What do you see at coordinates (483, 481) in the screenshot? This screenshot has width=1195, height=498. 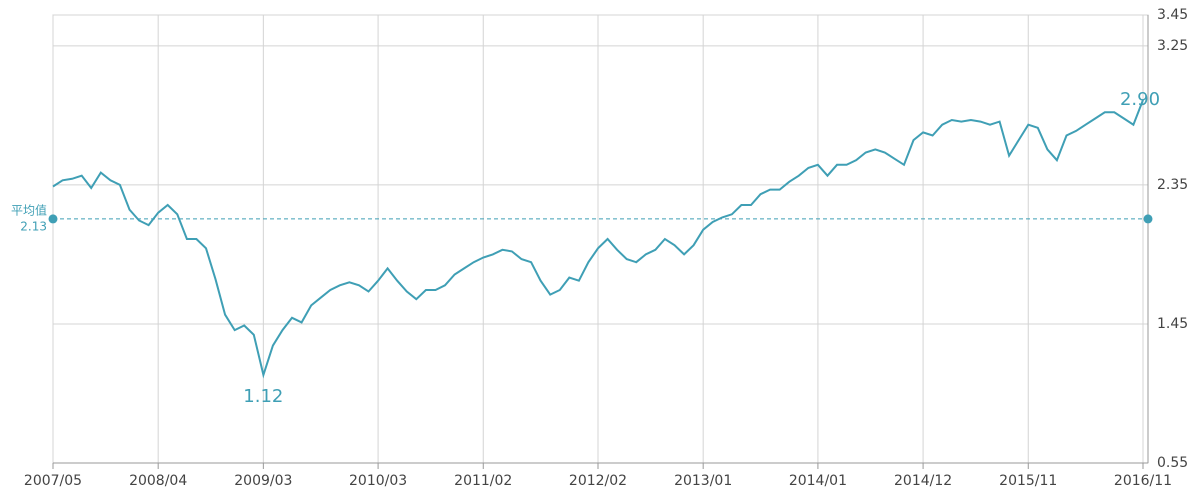 I see `x-tick-label: 2011/02` at bounding box center [483, 481].